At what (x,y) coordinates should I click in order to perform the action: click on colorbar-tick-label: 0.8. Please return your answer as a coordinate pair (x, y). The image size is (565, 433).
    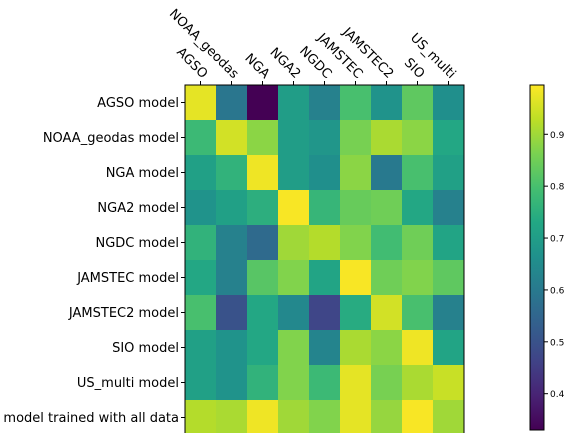
    Looking at the image, I should click on (557, 188).